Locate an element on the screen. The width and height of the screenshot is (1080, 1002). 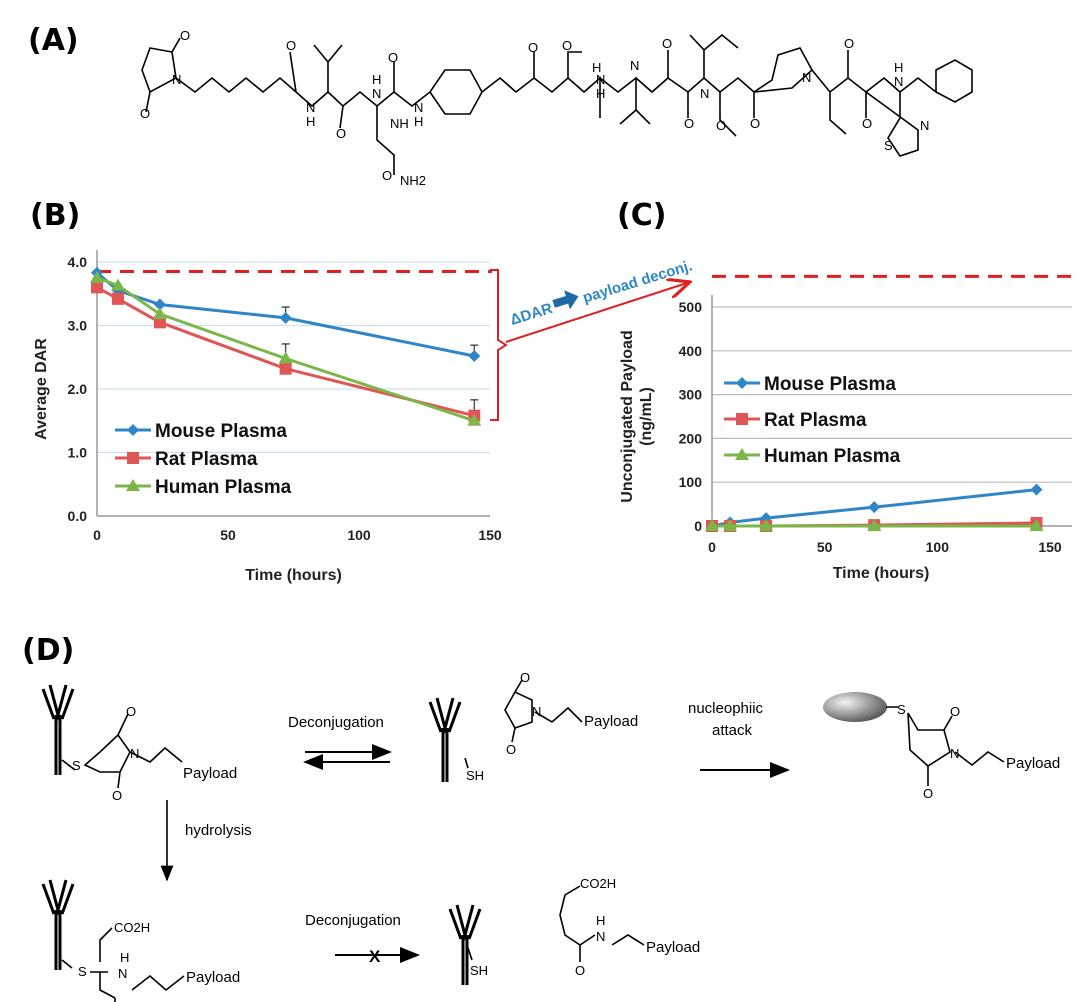
atom-label: NH is located at coordinates (399, 123).